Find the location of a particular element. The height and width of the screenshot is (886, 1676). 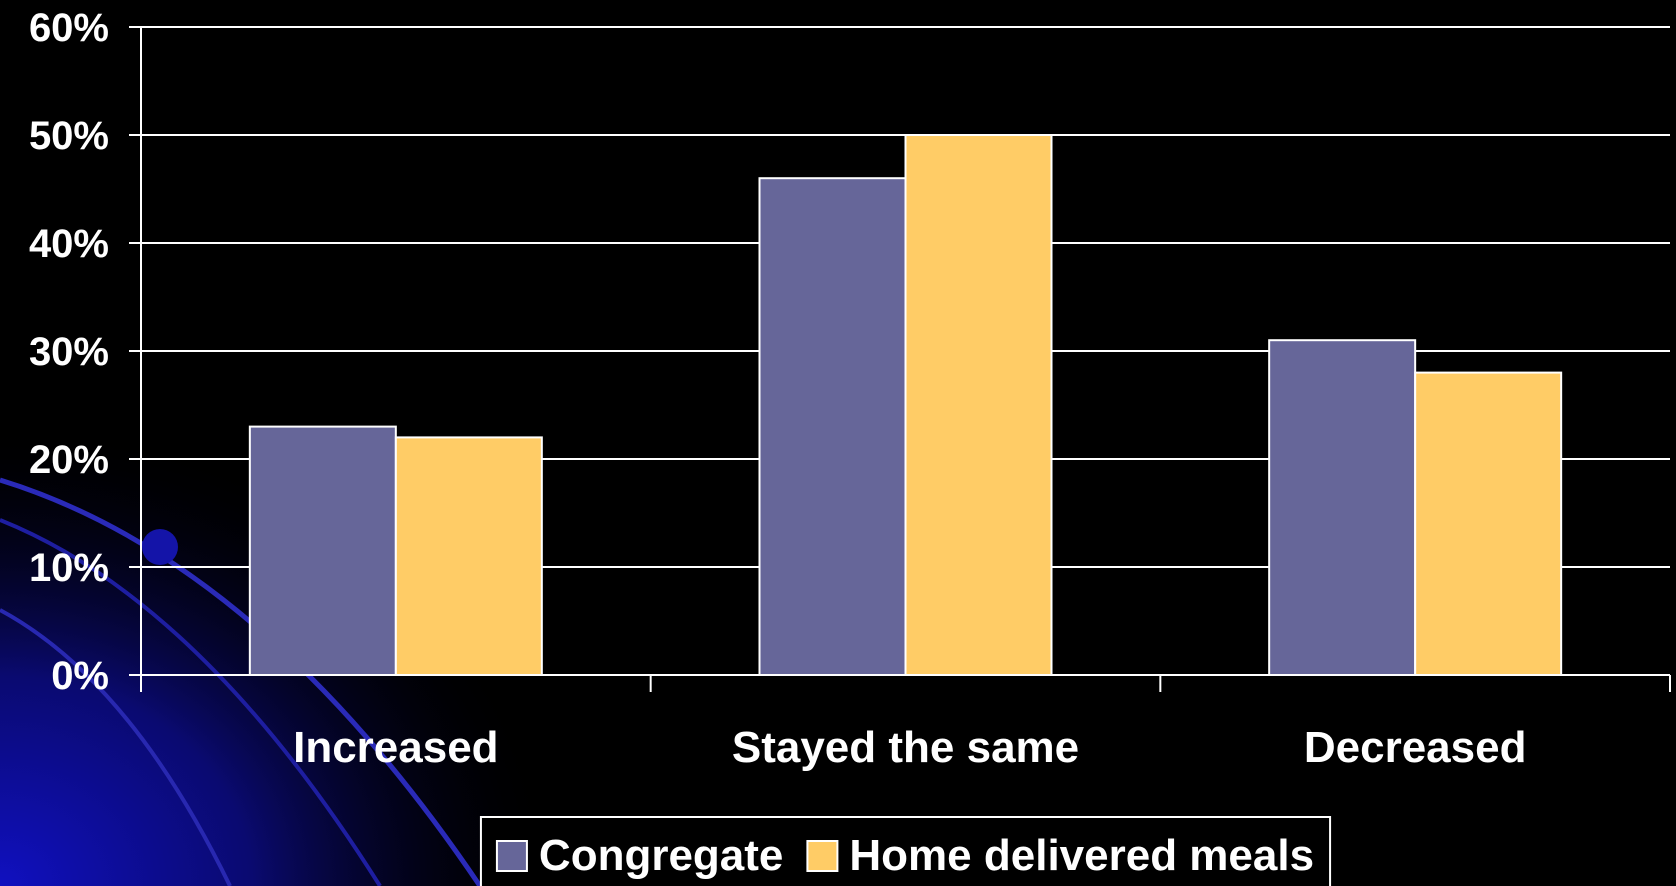

y-tick-label: 50% is located at coordinates (69, 136).